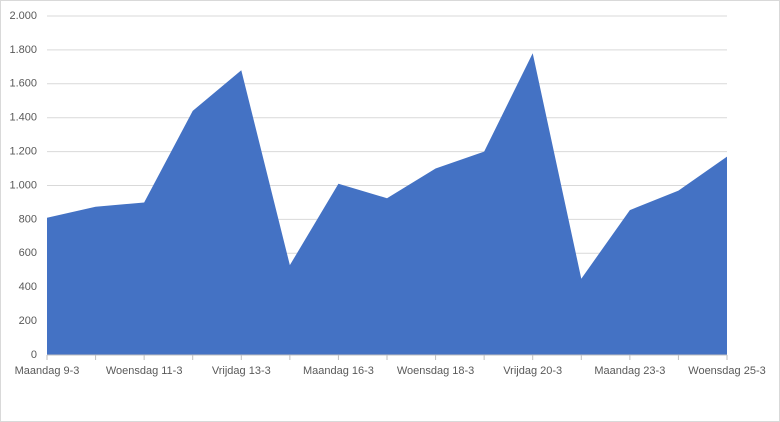  What do you see at coordinates (435, 371) in the screenshot?
I see `x-tick-label: Woensdag 18-3` at bounding box center [435, 371].